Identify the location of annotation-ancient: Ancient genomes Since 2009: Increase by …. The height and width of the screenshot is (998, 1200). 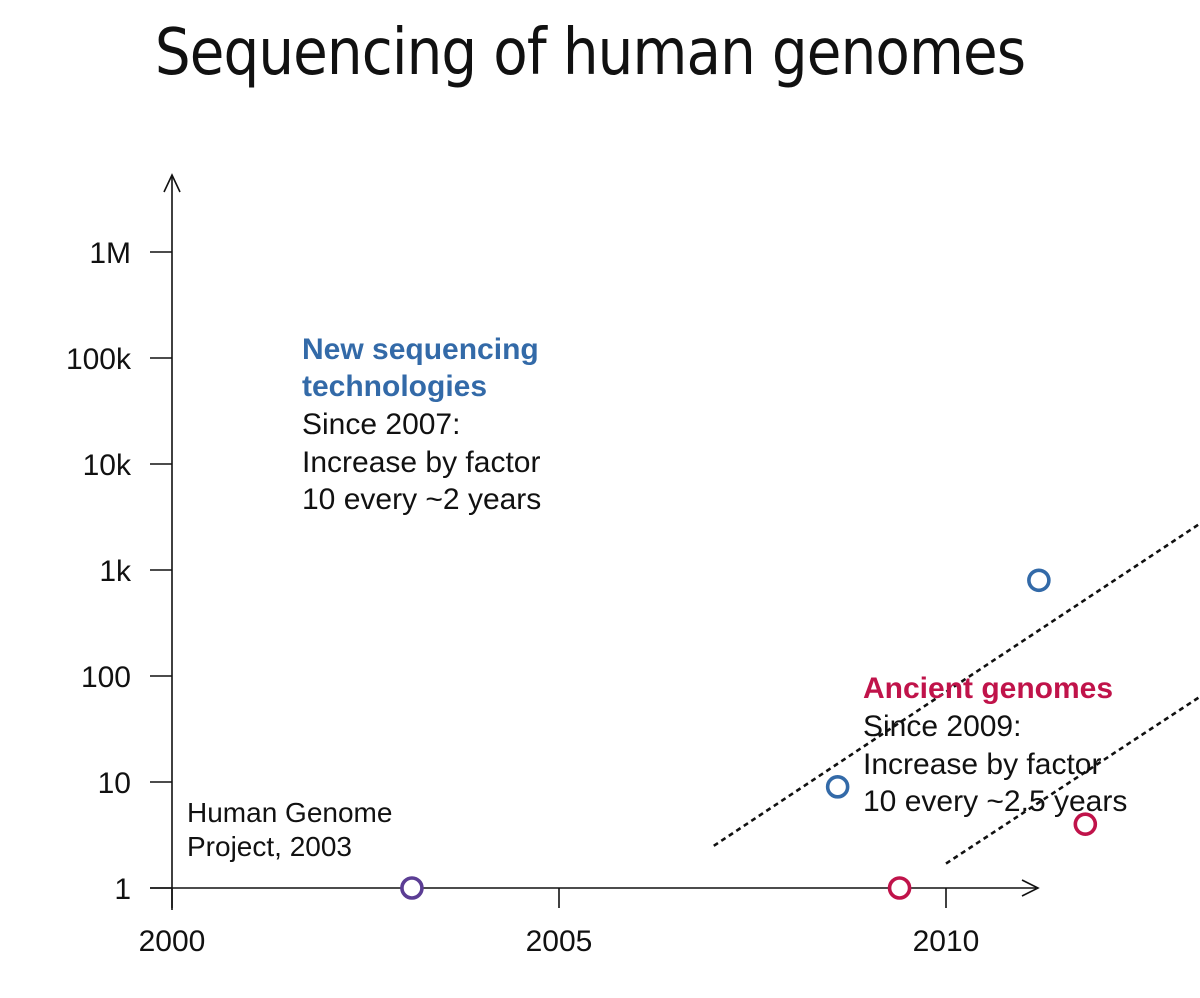
(995, 745).